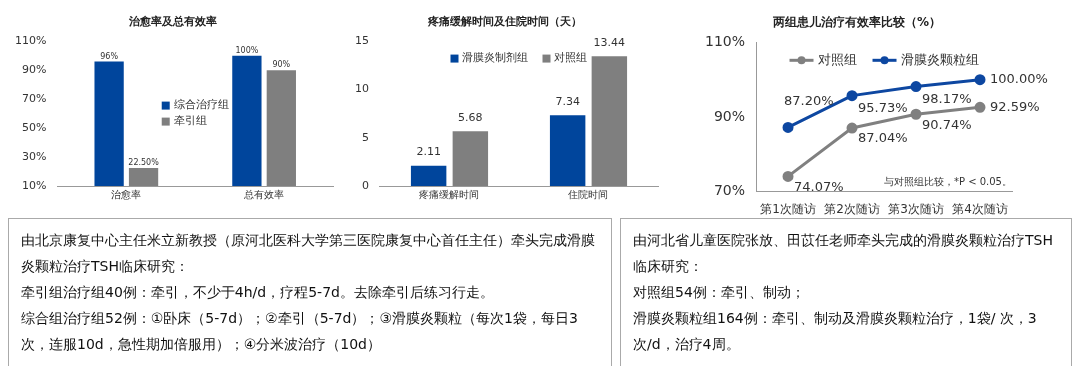 This screenshot has height=366, width=1080. What do you see at coordinates (788, 208) in the screenshot?
I see `x-tick-label: 第1次随访` at bounding box center [788, 208].